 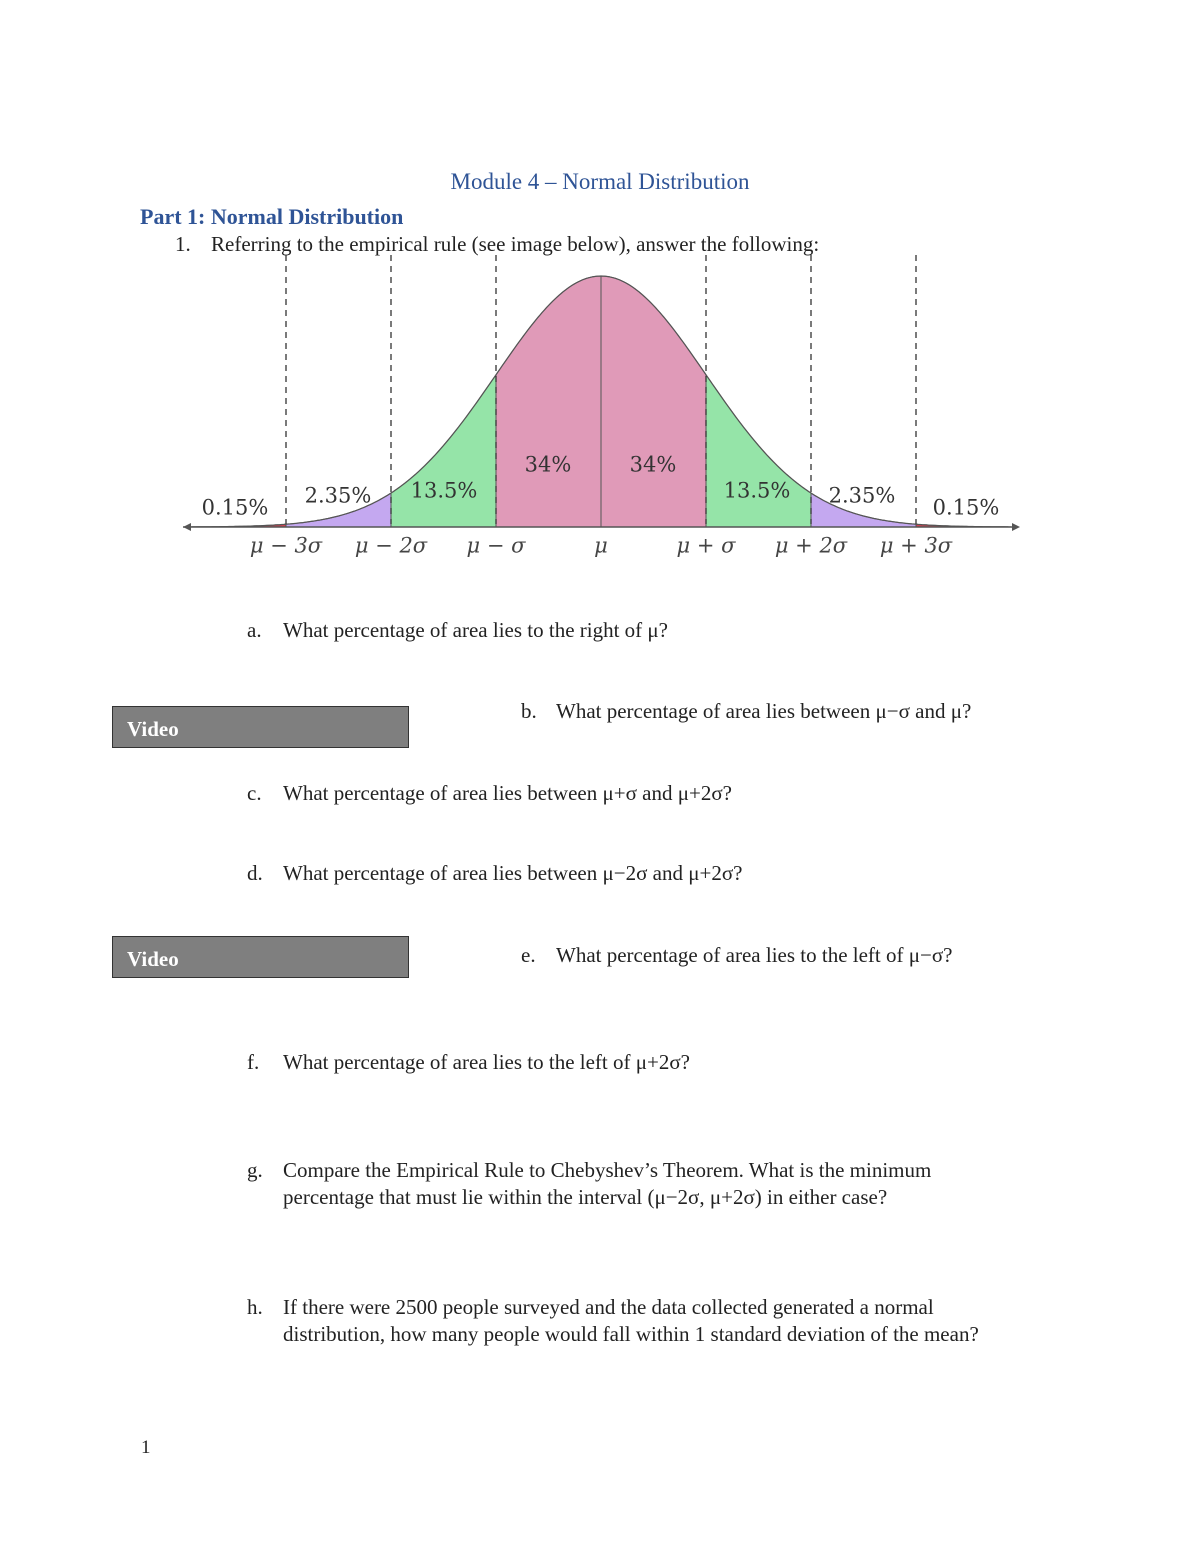 I want to click on subquestion-letter: b., so click(x=529, y=711).